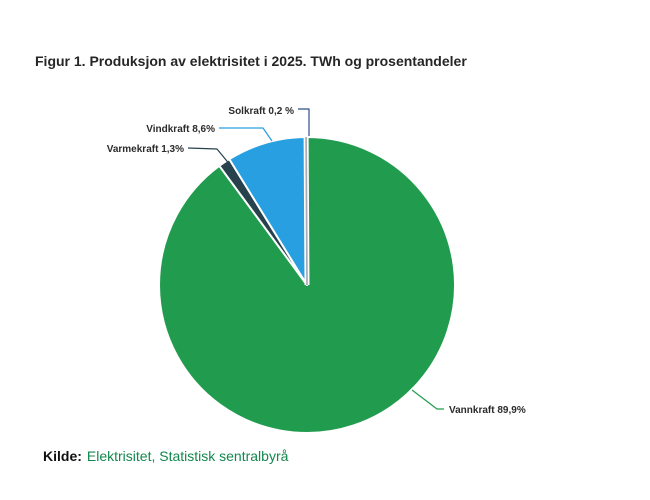  What do you see at coordinates (427, 399) in the screenshot?
I see `leader-line-vannkraft` at bounding box center [427, 399].